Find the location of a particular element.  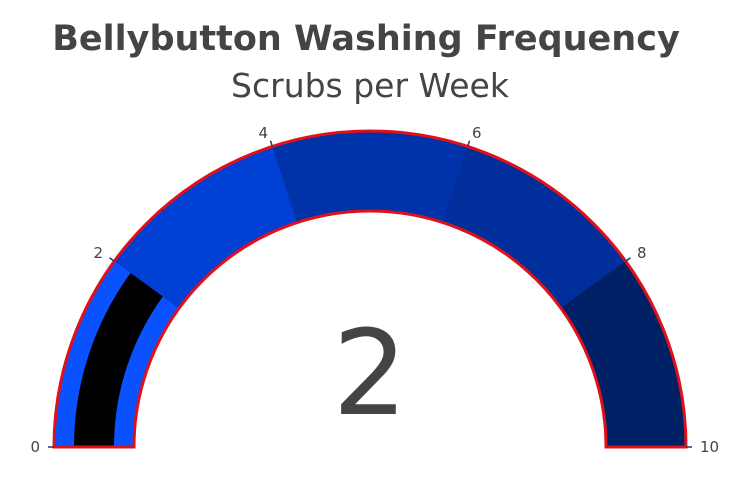

gauge-tick-label: 0 is located at coordinates (35, 447).